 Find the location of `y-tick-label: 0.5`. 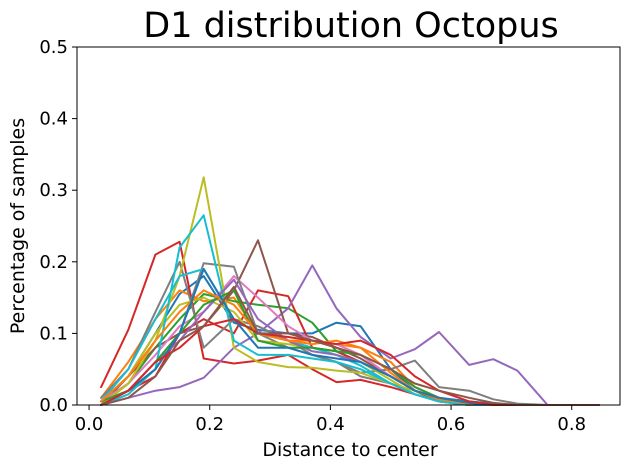

y-tick-label: 0.5 is located at coordinates (53, 47).